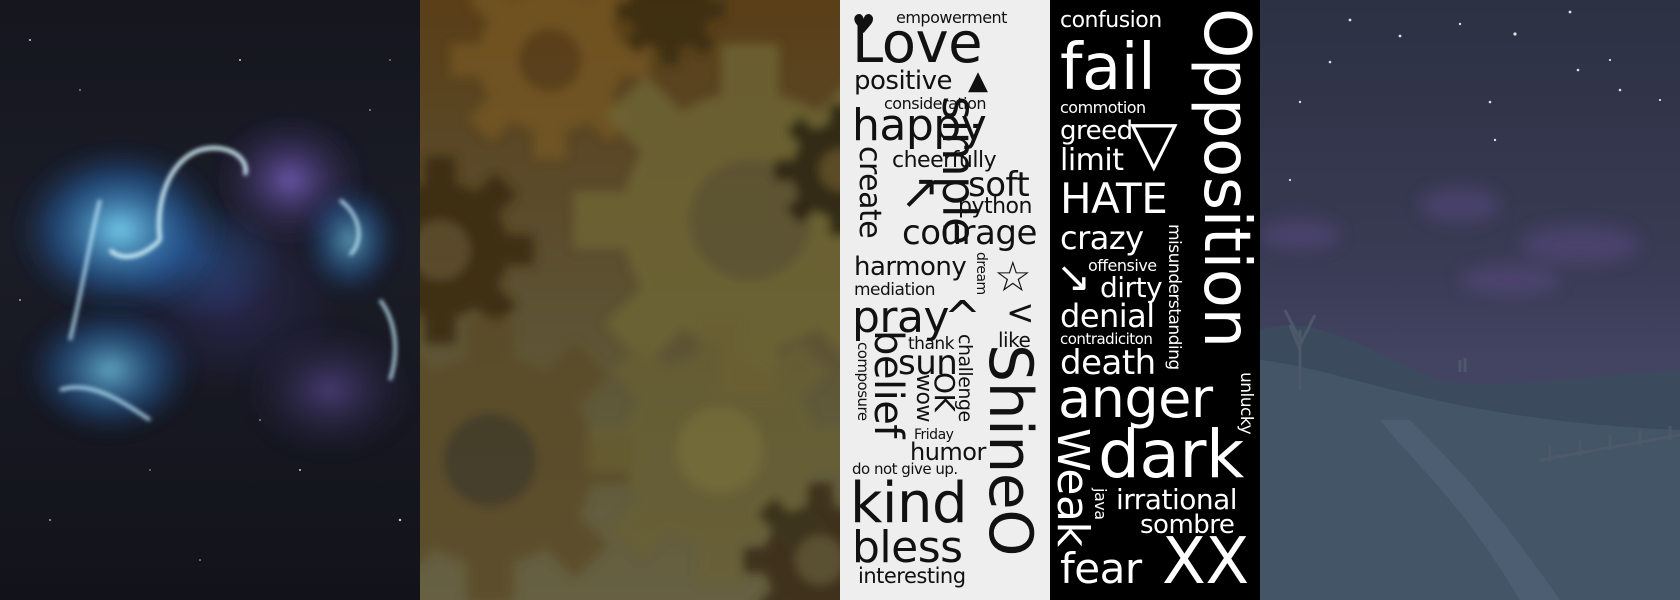 The width and height of the screenshot is (1680, 600). I want to click on word-thank: thank, so click(931, 344).